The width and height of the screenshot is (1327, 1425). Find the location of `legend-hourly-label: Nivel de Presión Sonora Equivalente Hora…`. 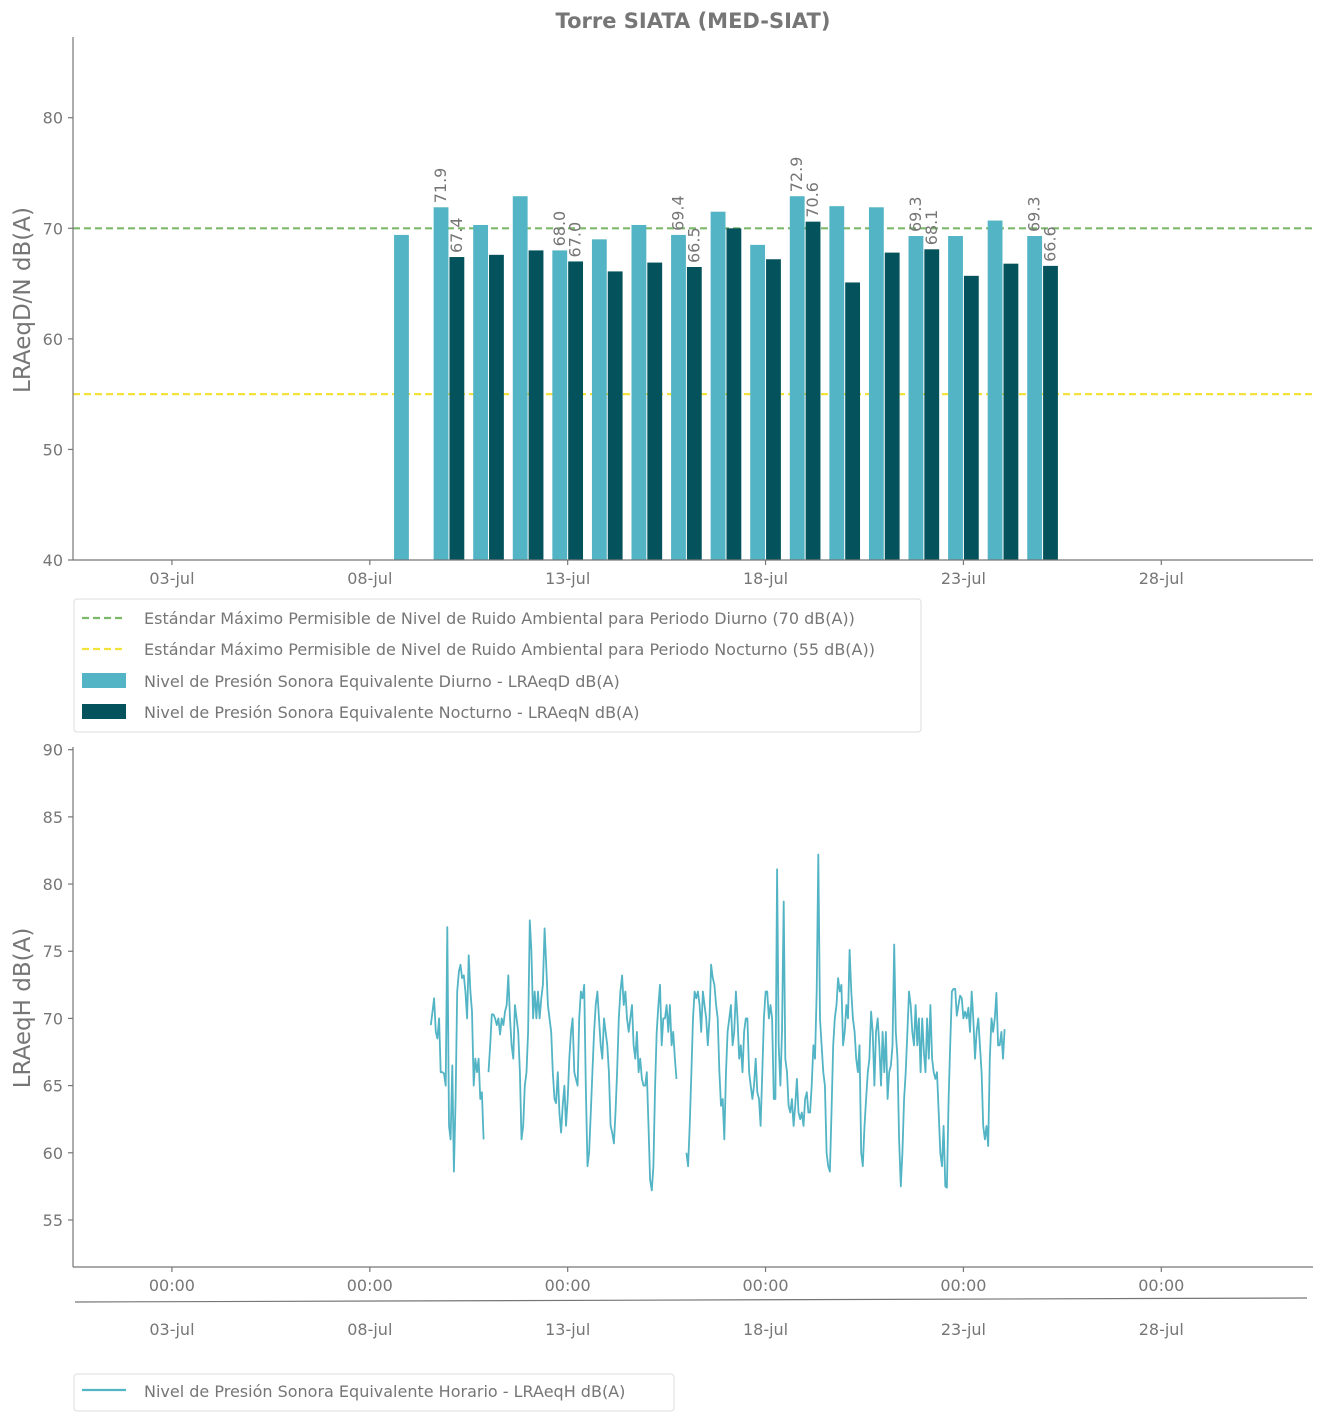

legend-hourly-label: Nivel de Presión Sonora Equivalente Hora… is located at coordinates (384, 1391).